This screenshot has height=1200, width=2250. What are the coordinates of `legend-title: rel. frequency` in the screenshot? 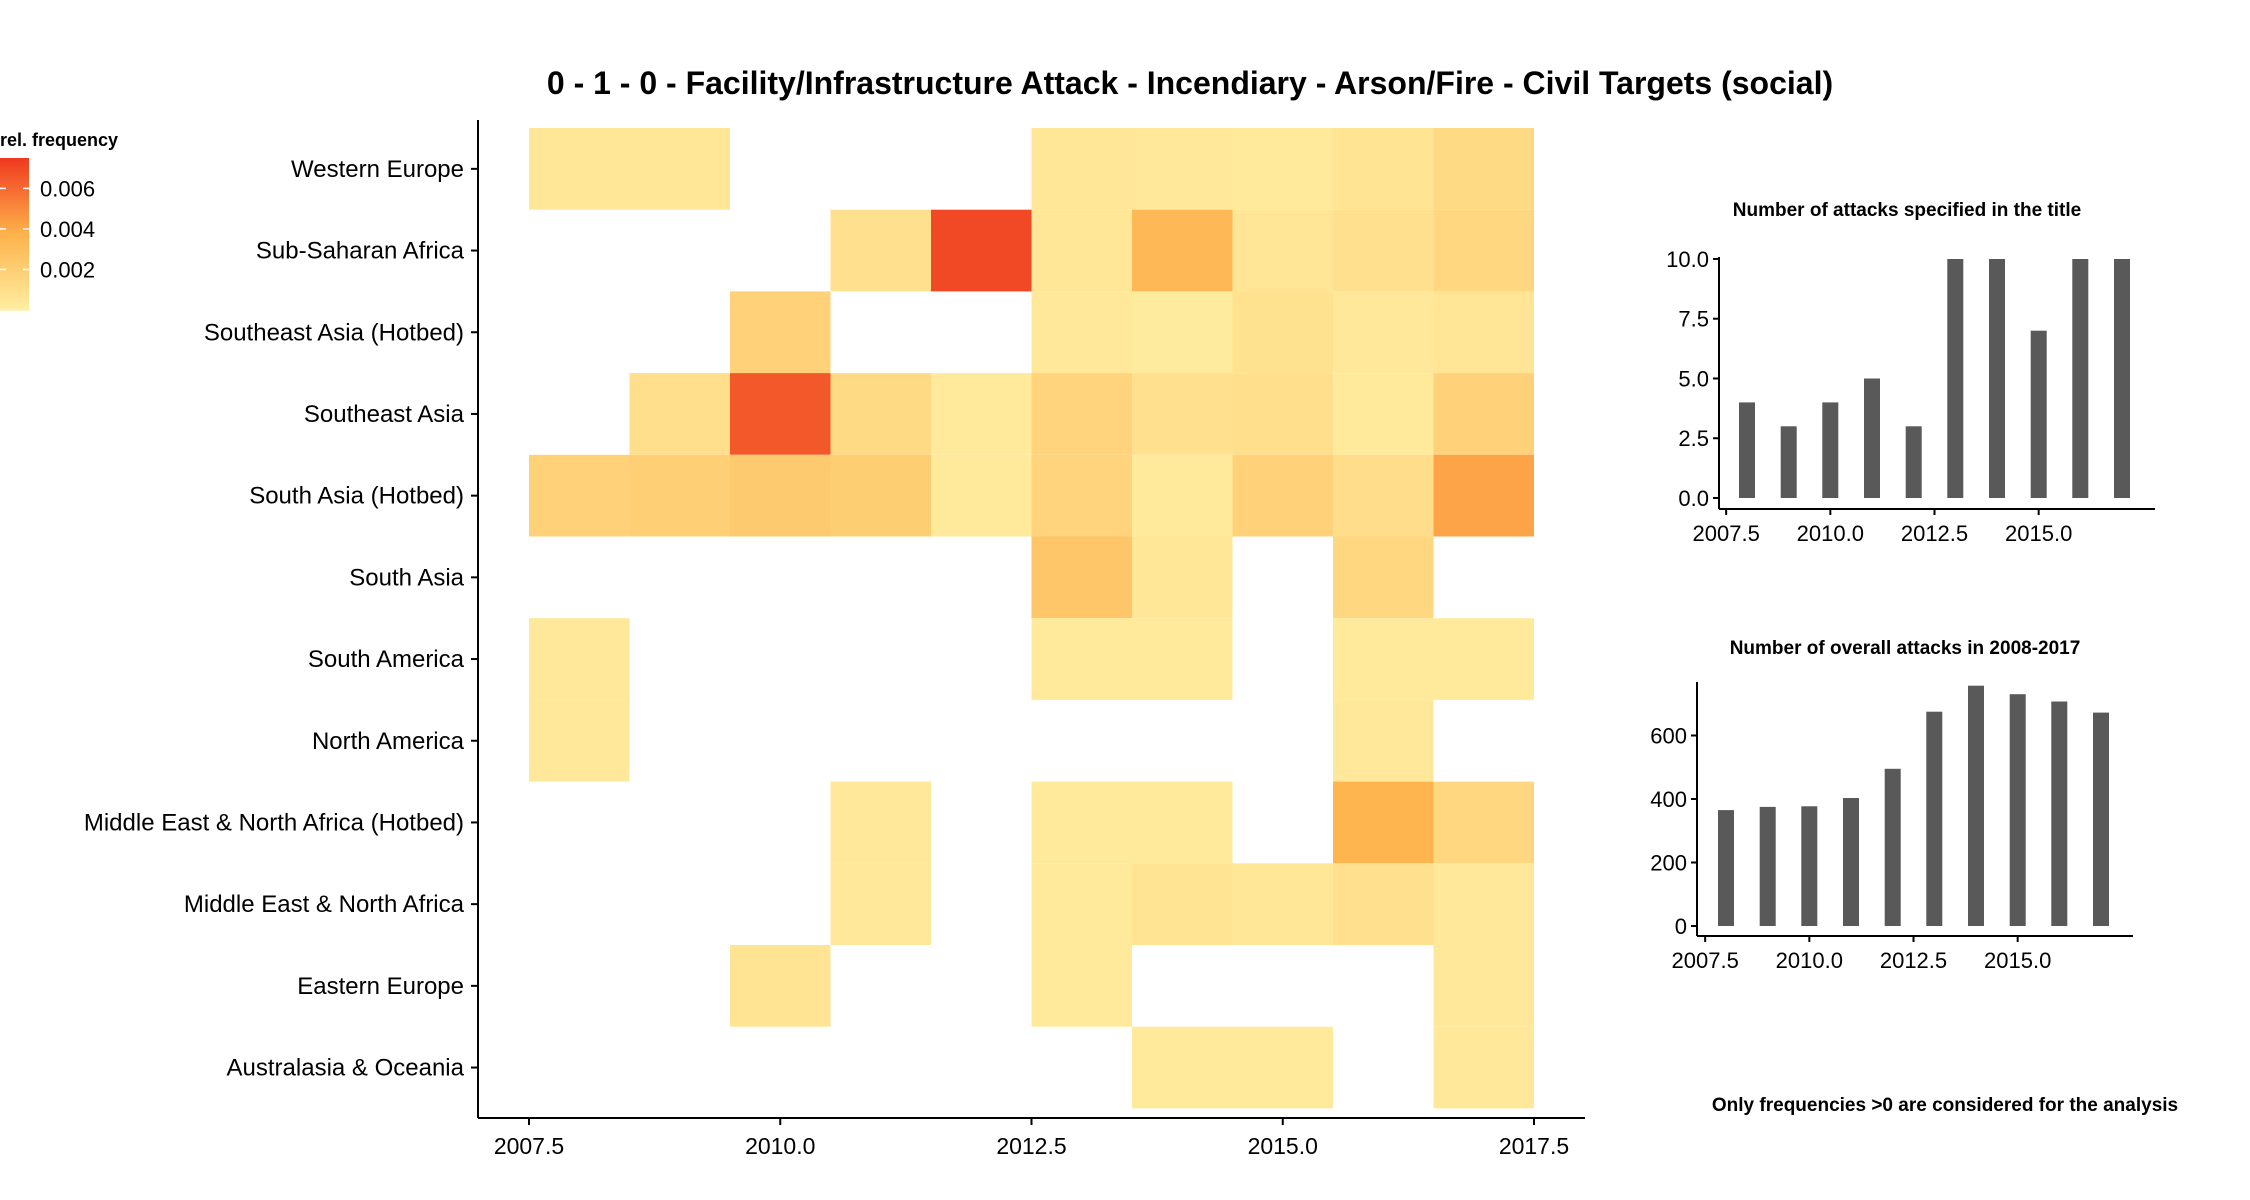 It's located at (59, 140).